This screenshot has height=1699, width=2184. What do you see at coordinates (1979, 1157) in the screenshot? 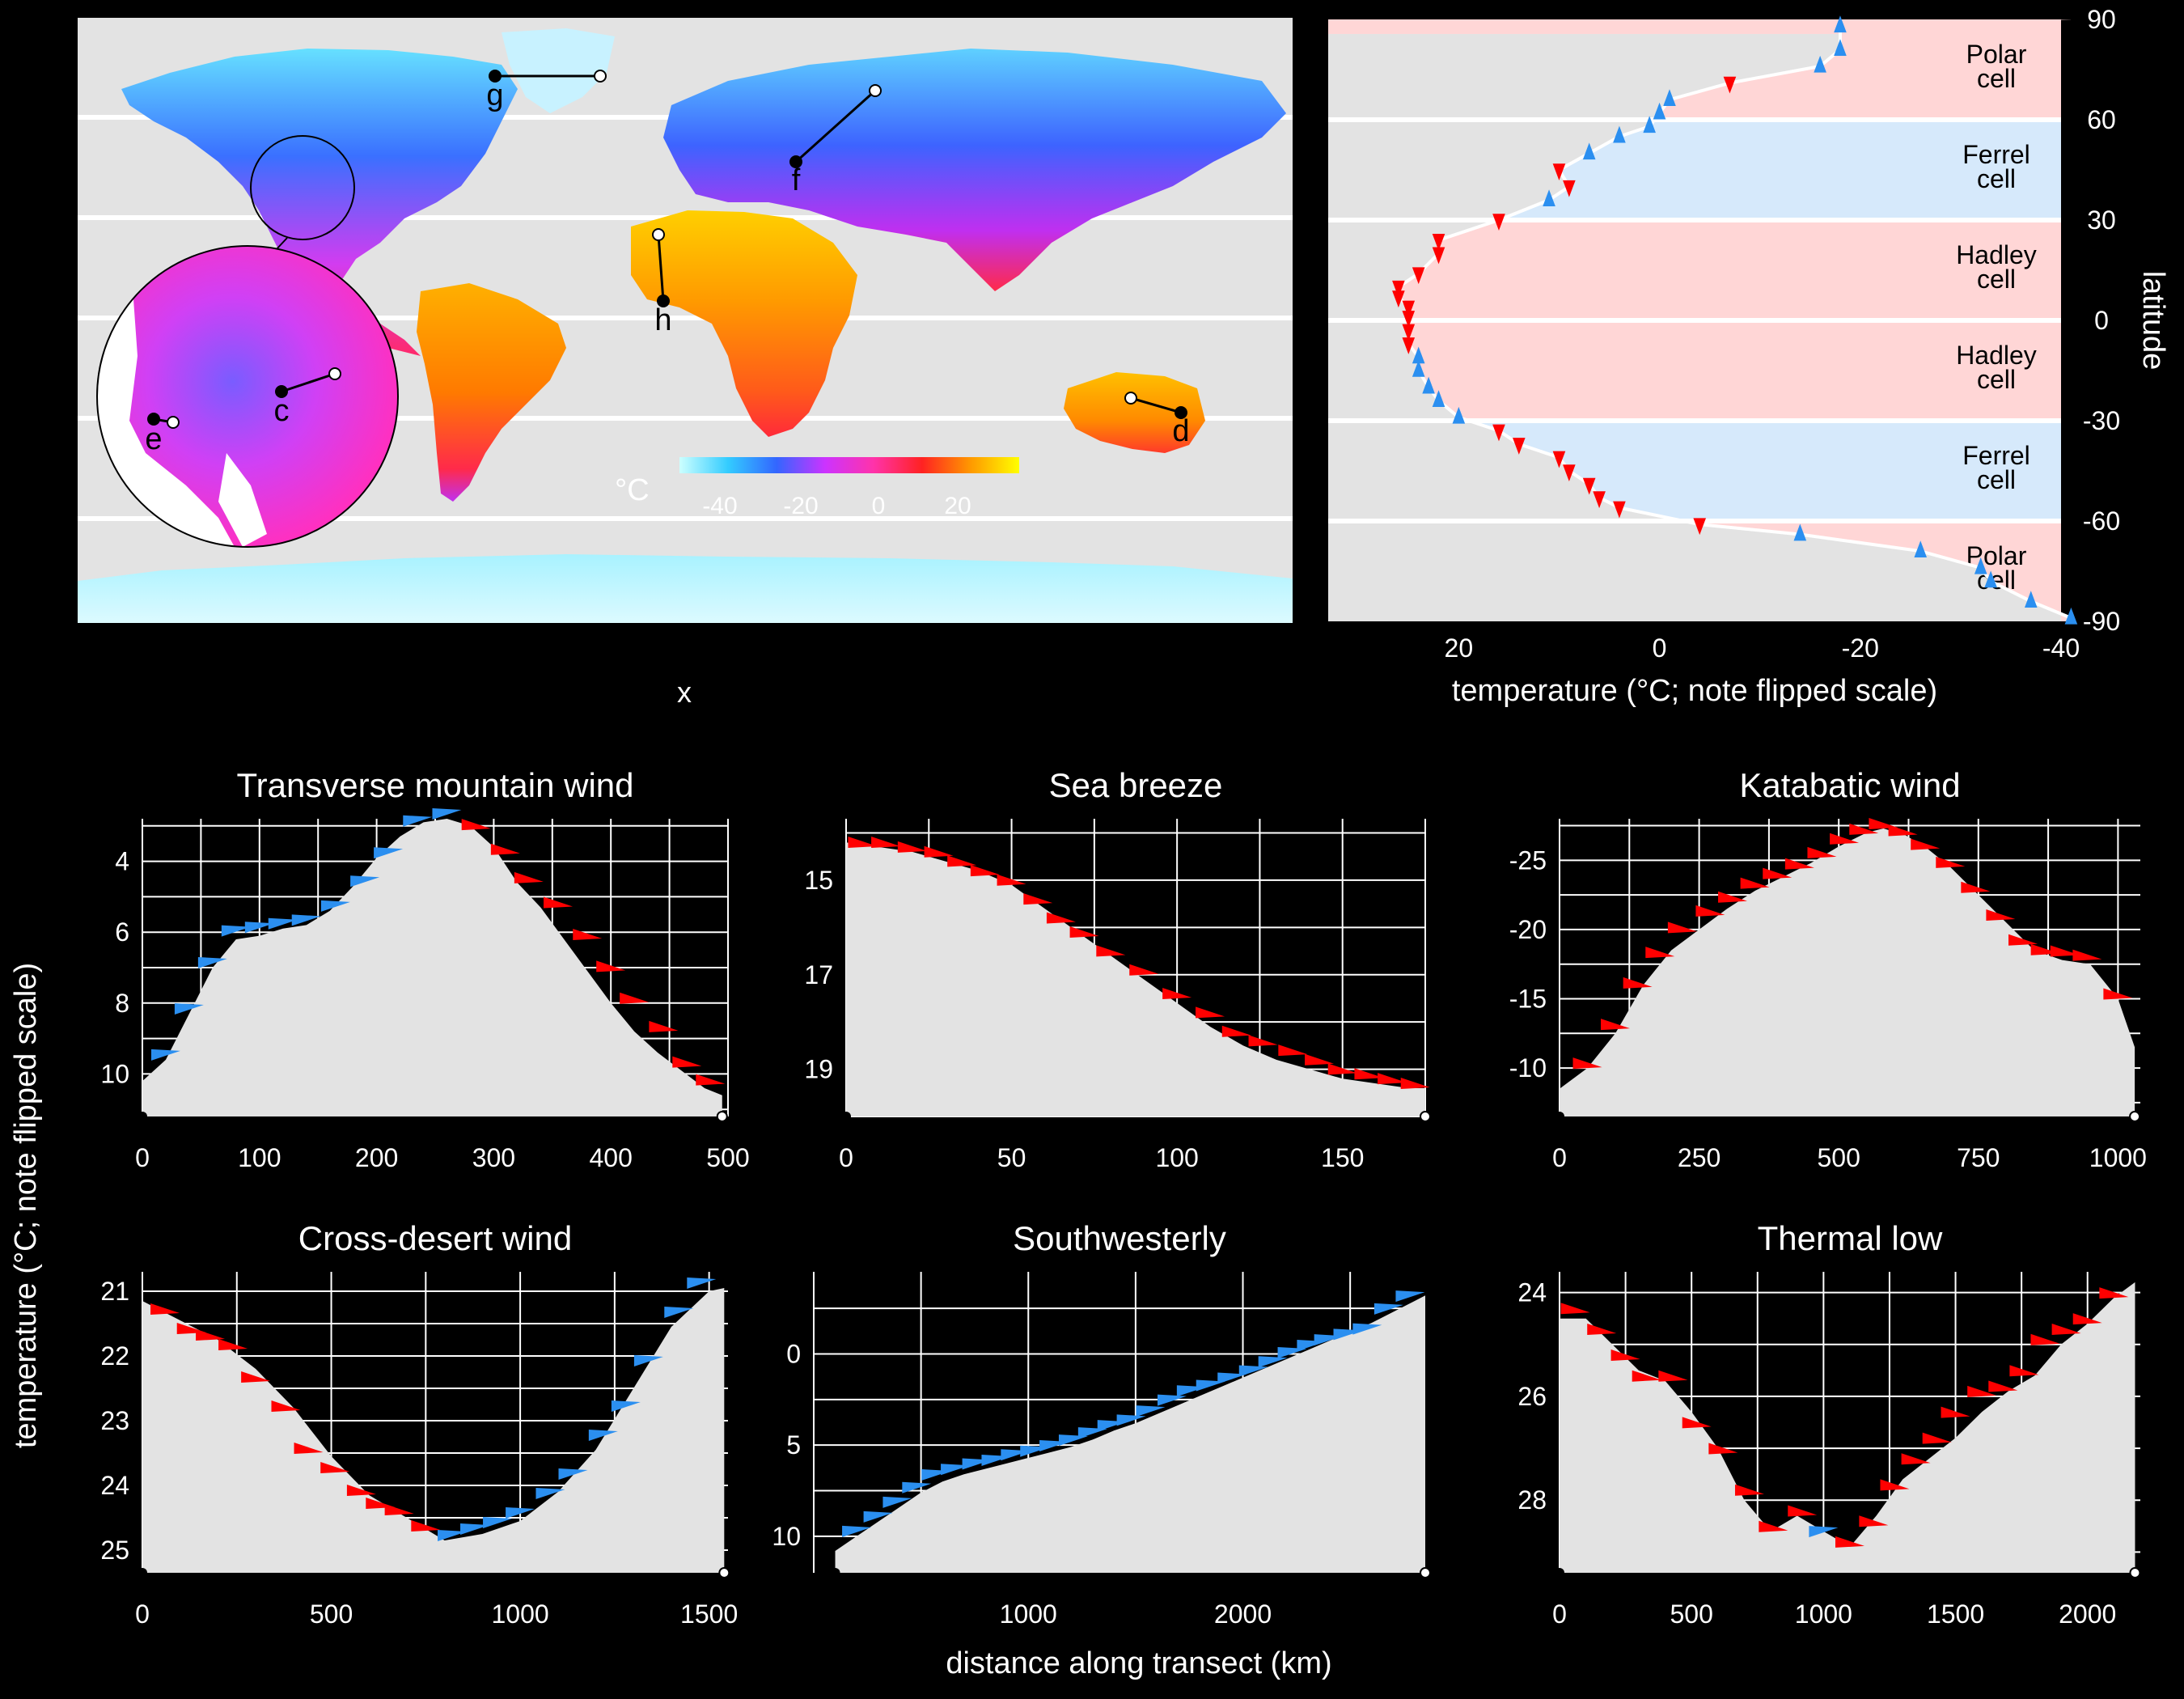
I see `x-tick-label: 750` at bounding box center [1979, 1157].